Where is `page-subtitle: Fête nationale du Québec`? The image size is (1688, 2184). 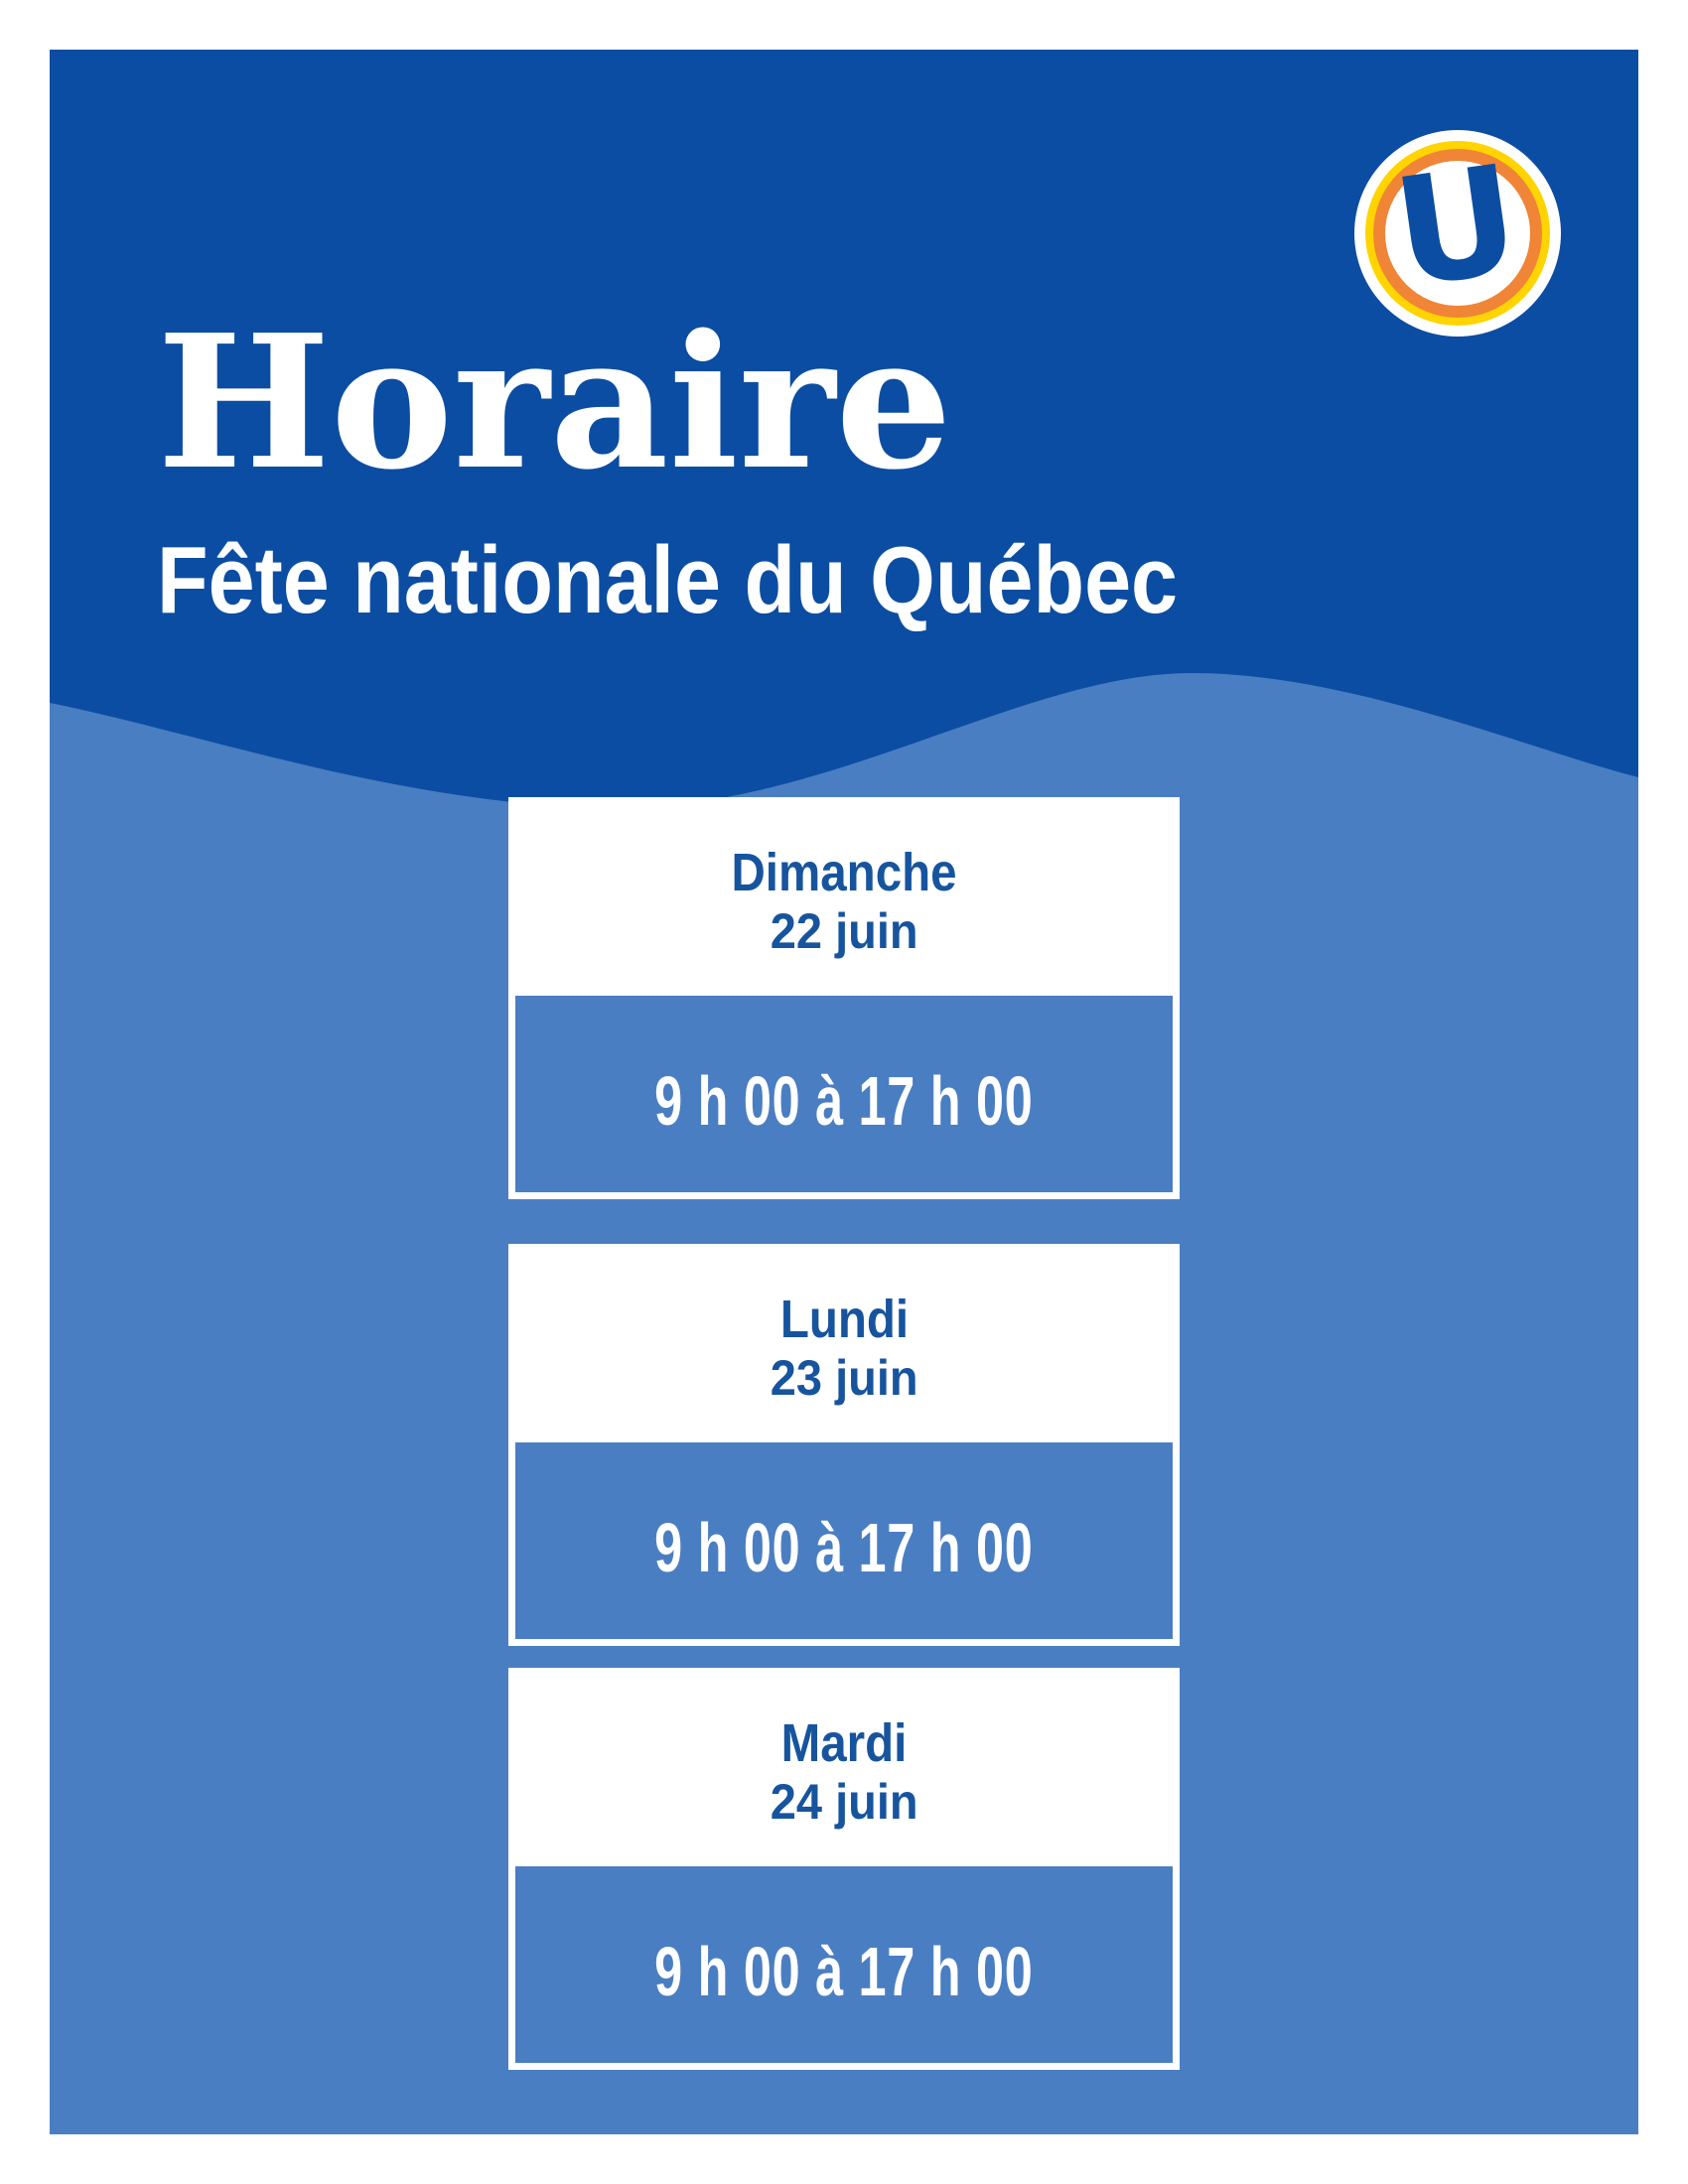 page-subtitle: Fête nationale du Québec is located at coordinates (737, 580).